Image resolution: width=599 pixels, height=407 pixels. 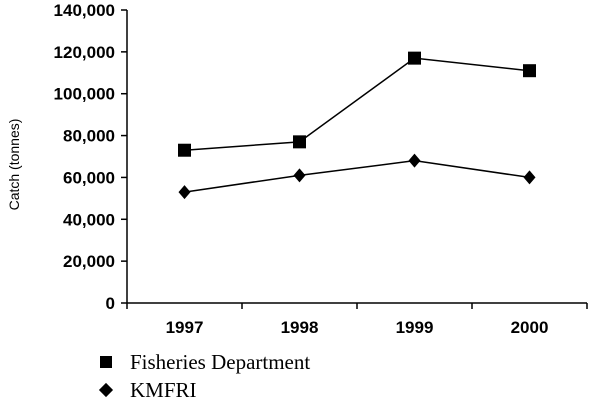 What do you see at coordinates (84, 10) in the screenshot?
I see `y-tick-label: 140,000` at bounding box center [84, 10].